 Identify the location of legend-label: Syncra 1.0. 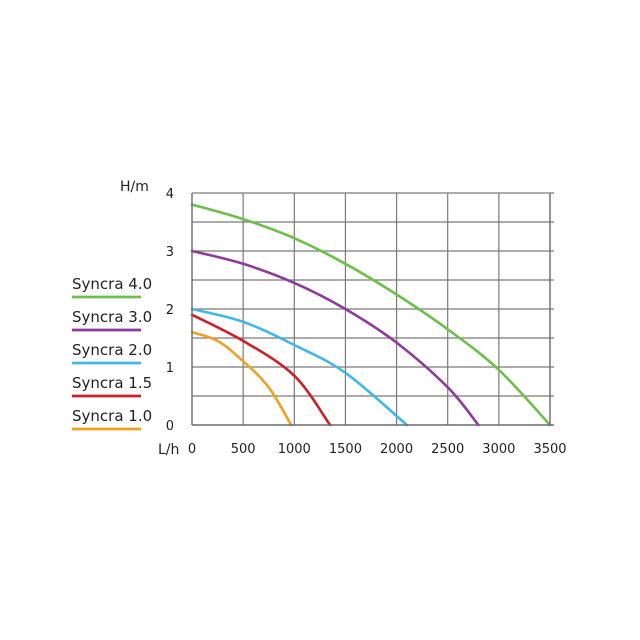
(112, 416).